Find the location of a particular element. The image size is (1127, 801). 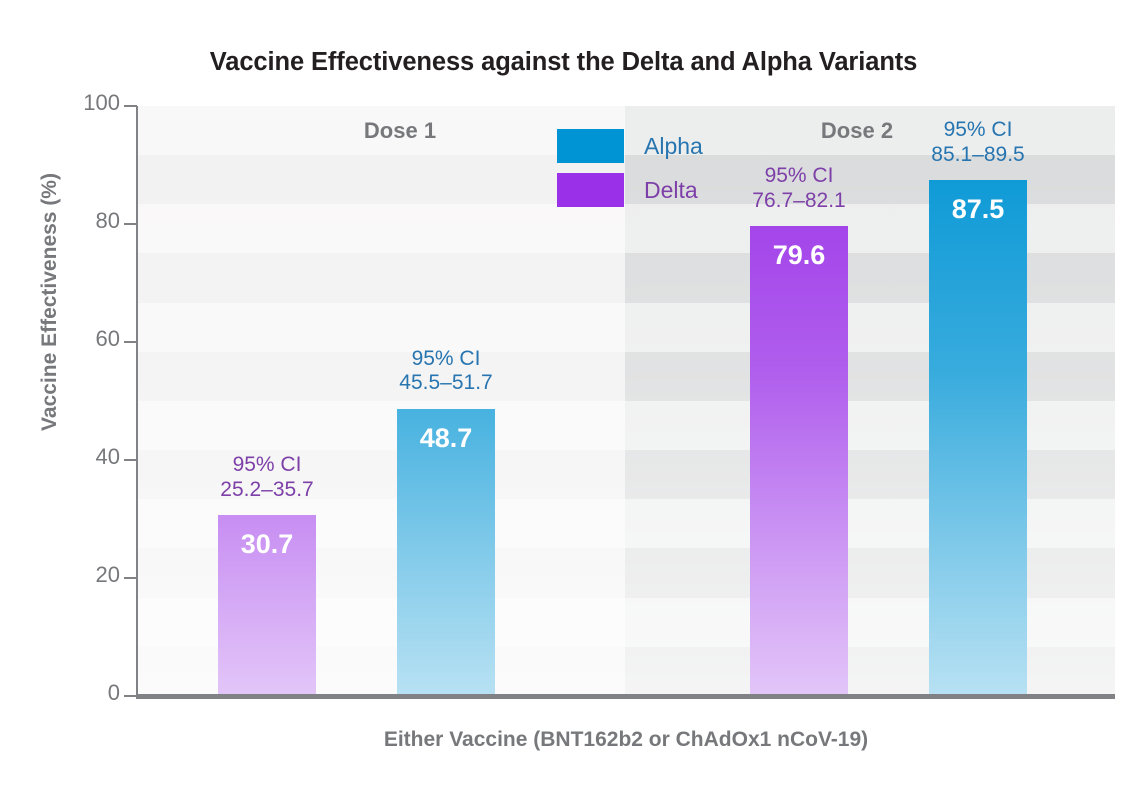

legend-swatch-alpha is located at coordinates (590, 146).